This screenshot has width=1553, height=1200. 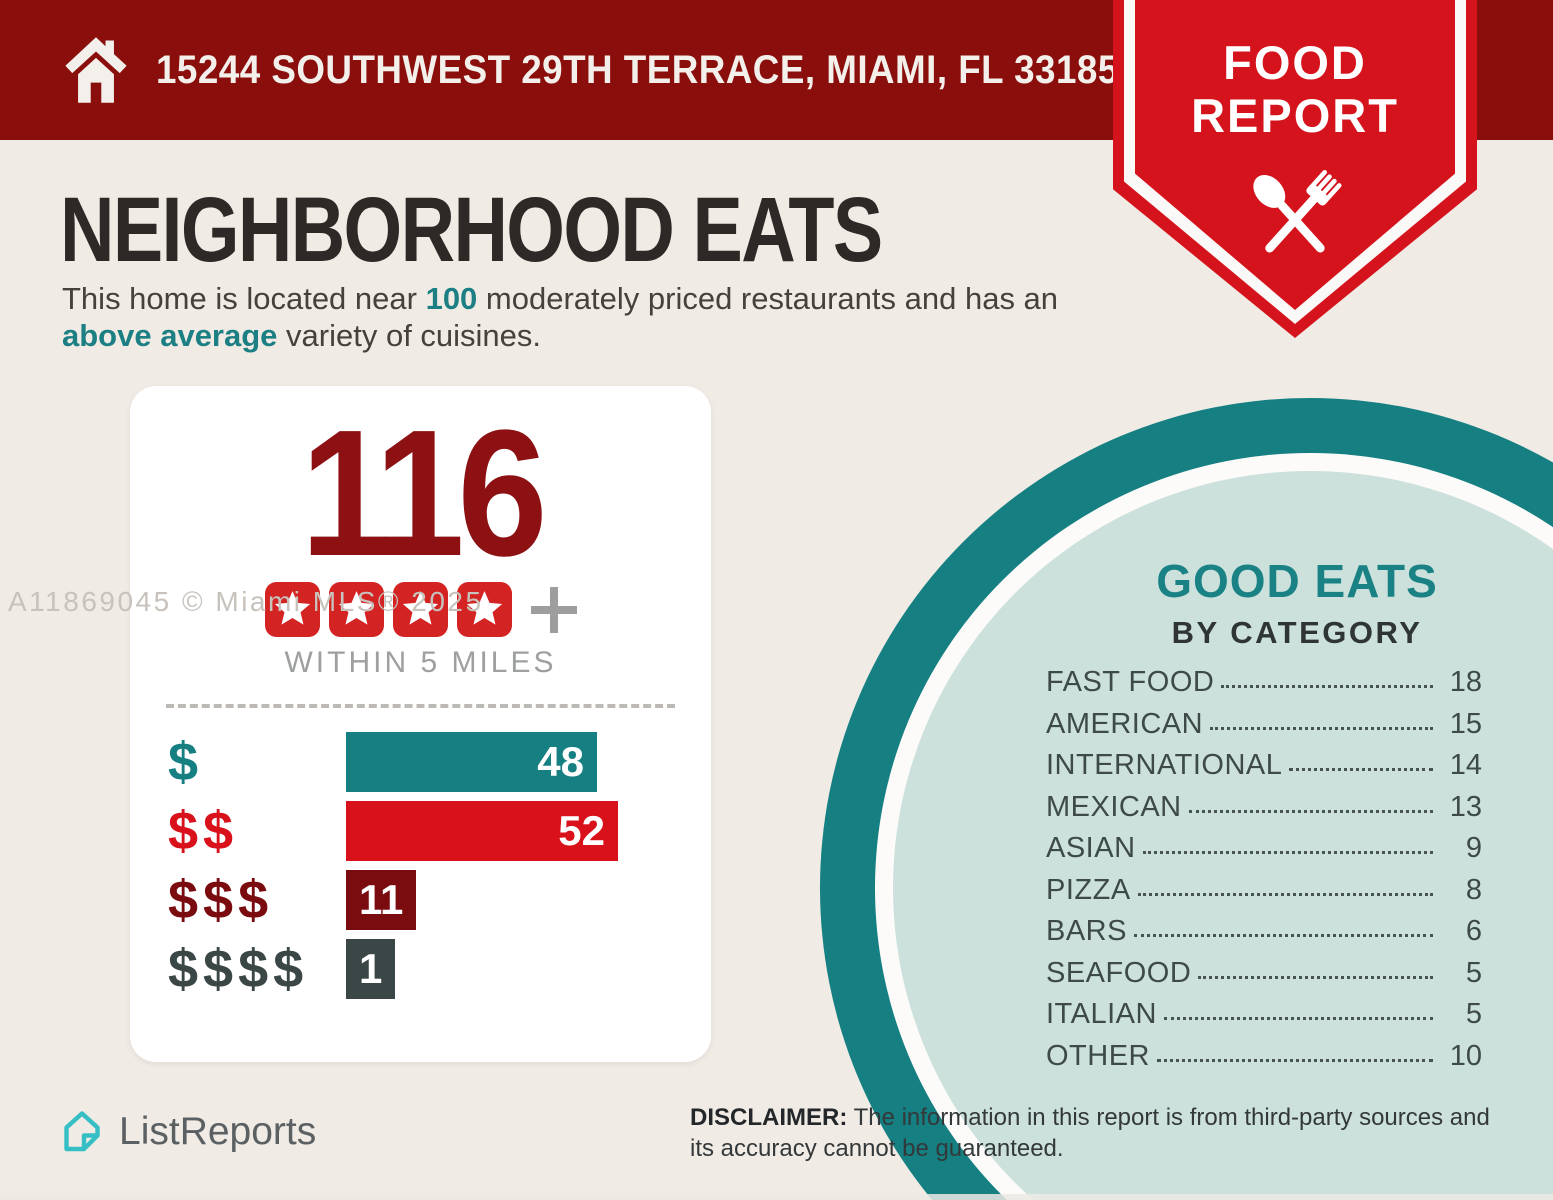 I want to click on variety-highlight: above average, so click(x=170, y=335).